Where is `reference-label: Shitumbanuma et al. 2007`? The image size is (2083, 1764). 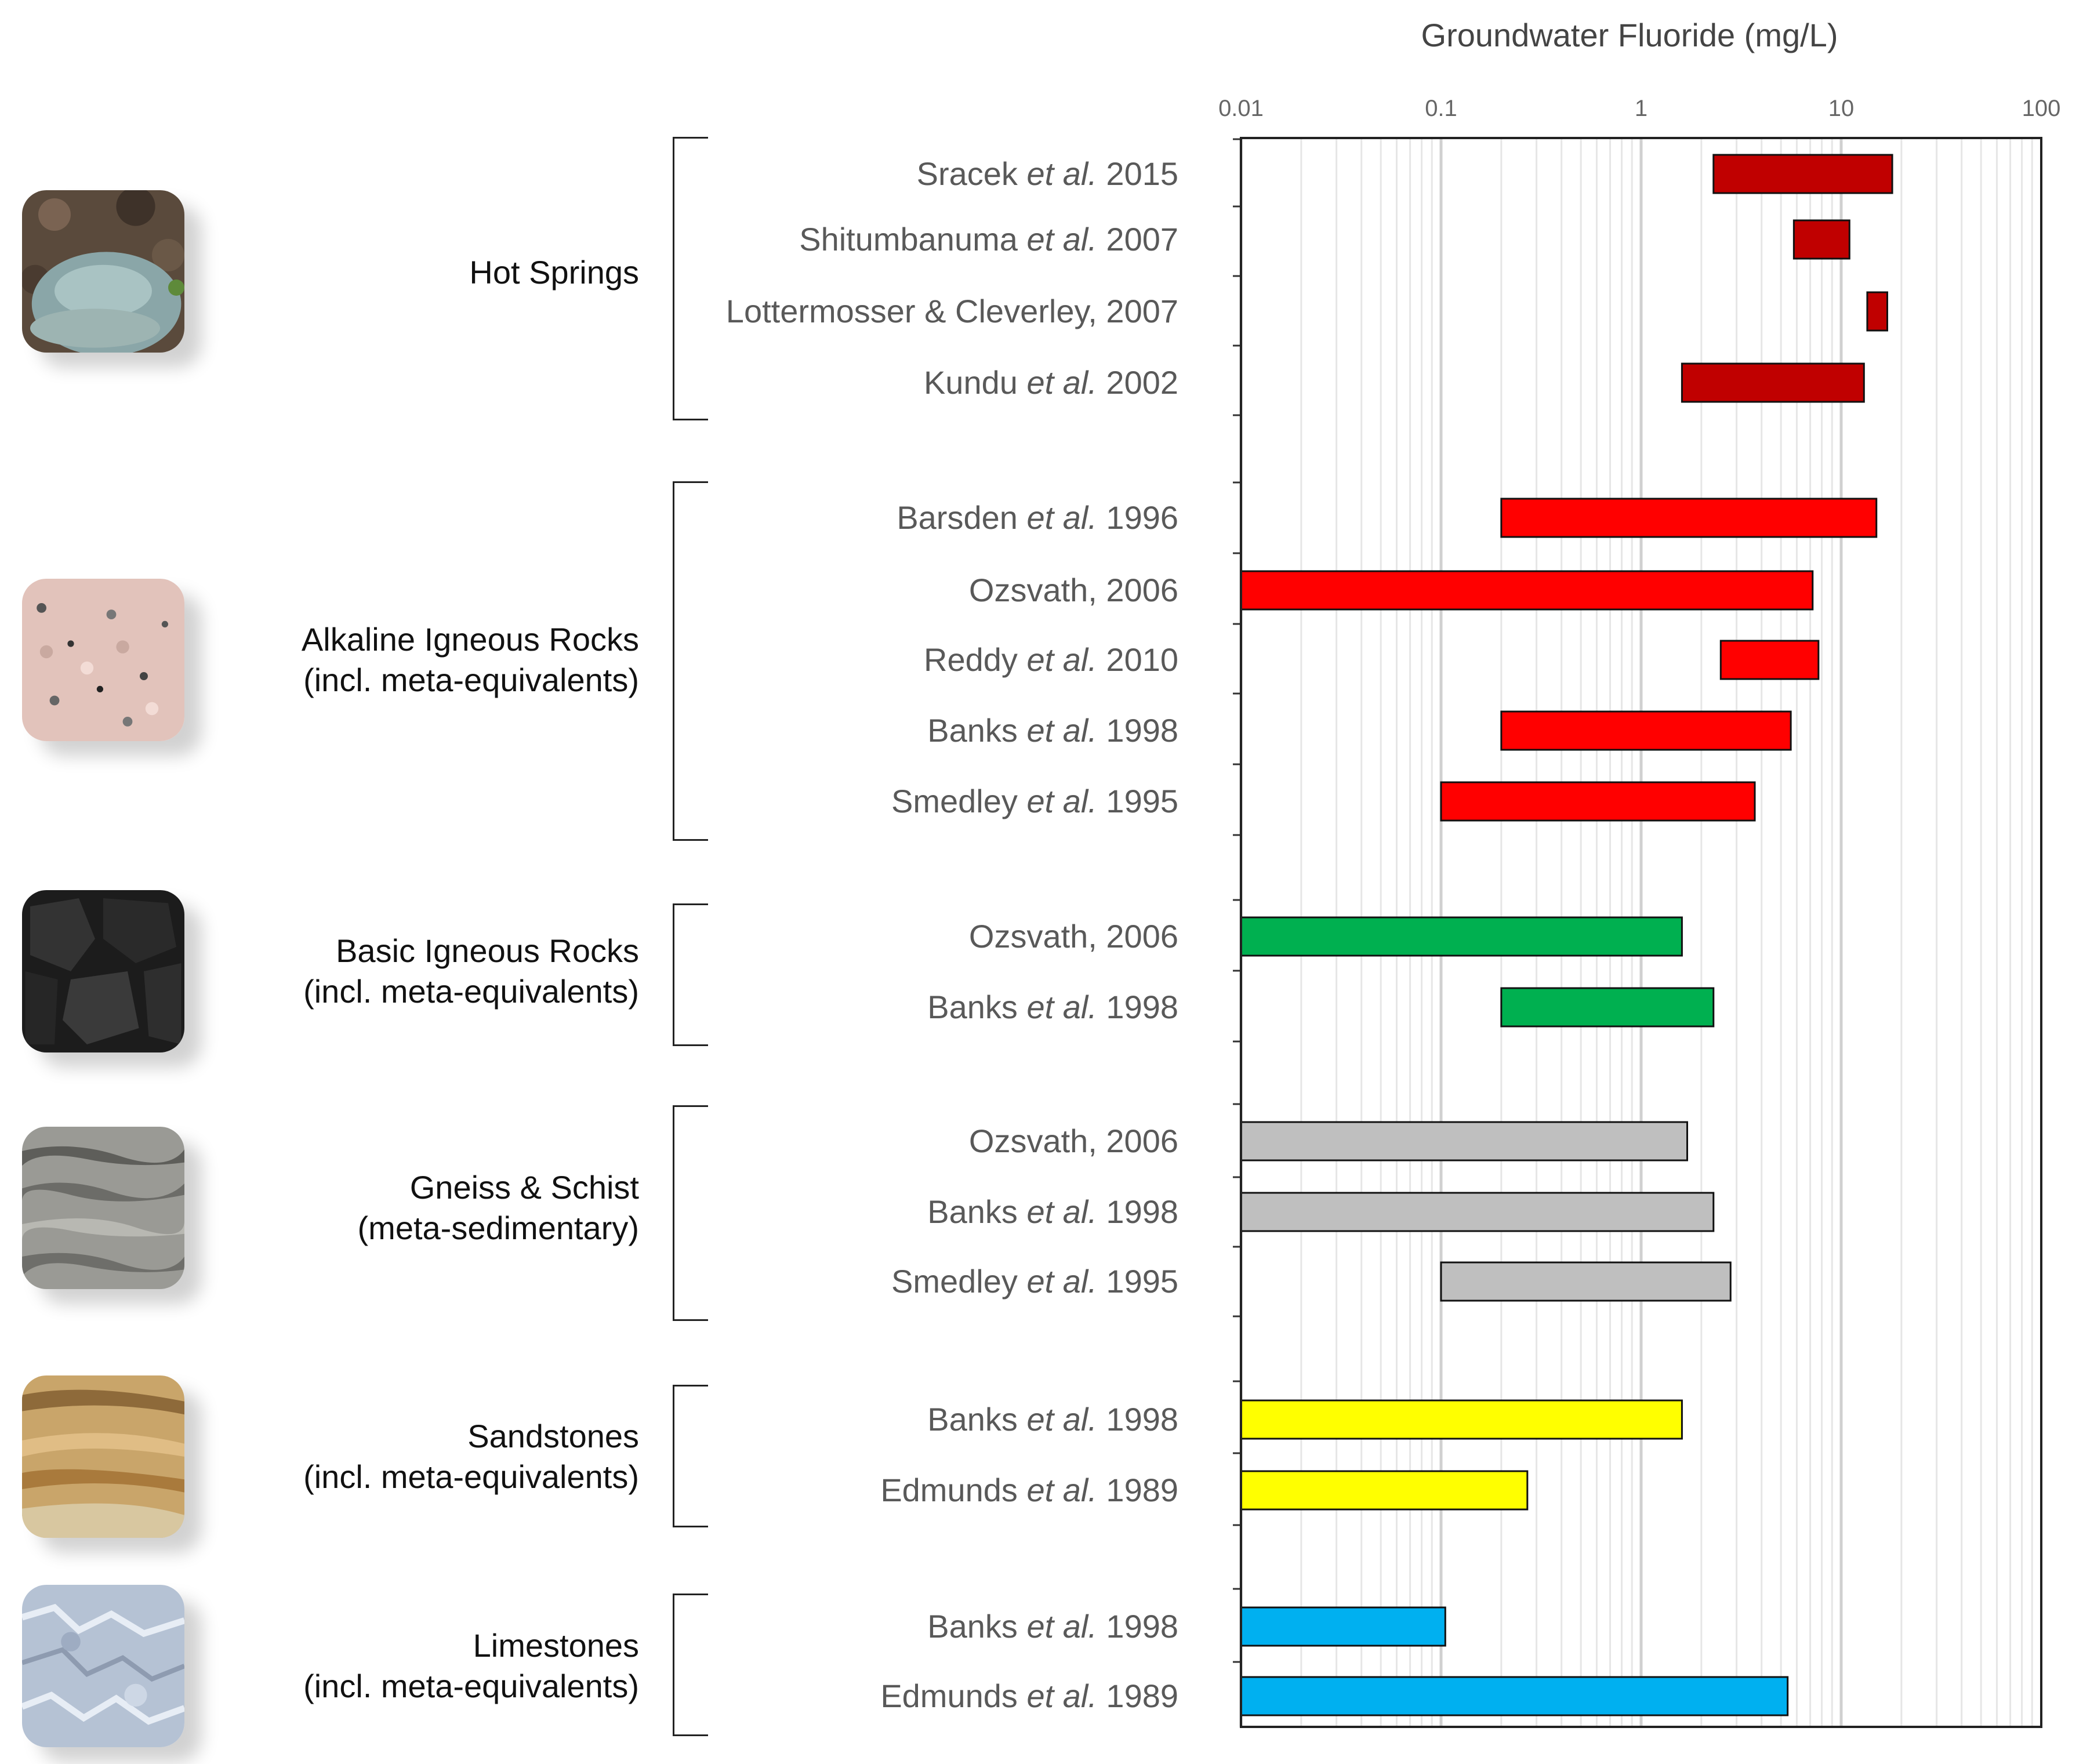 reference-label: Shitumbanuma et al. 2007 is located at coordinates (888, 239).